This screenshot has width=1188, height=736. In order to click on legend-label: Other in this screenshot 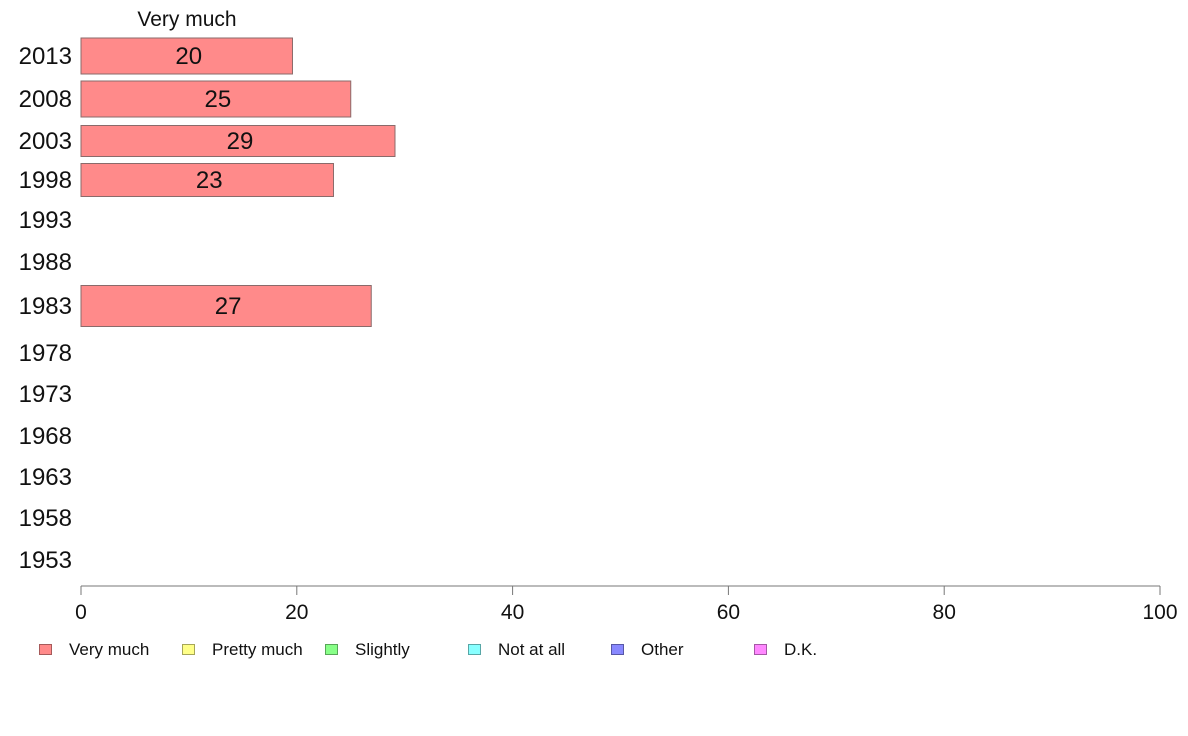, I will do `click(662, 649)`.